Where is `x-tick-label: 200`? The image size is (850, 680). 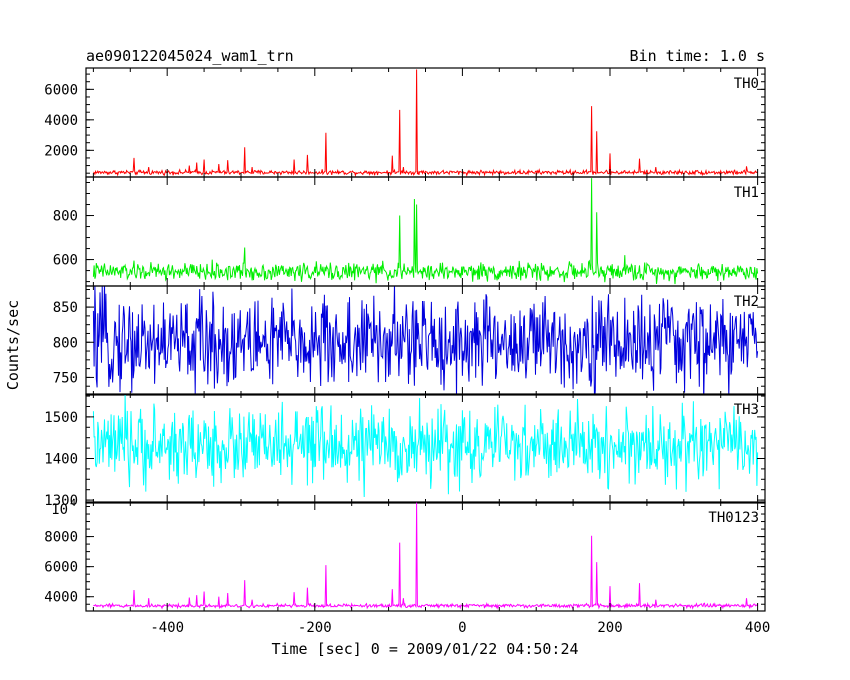
x-tick-label: 200 is located at coordinates (609, 628).